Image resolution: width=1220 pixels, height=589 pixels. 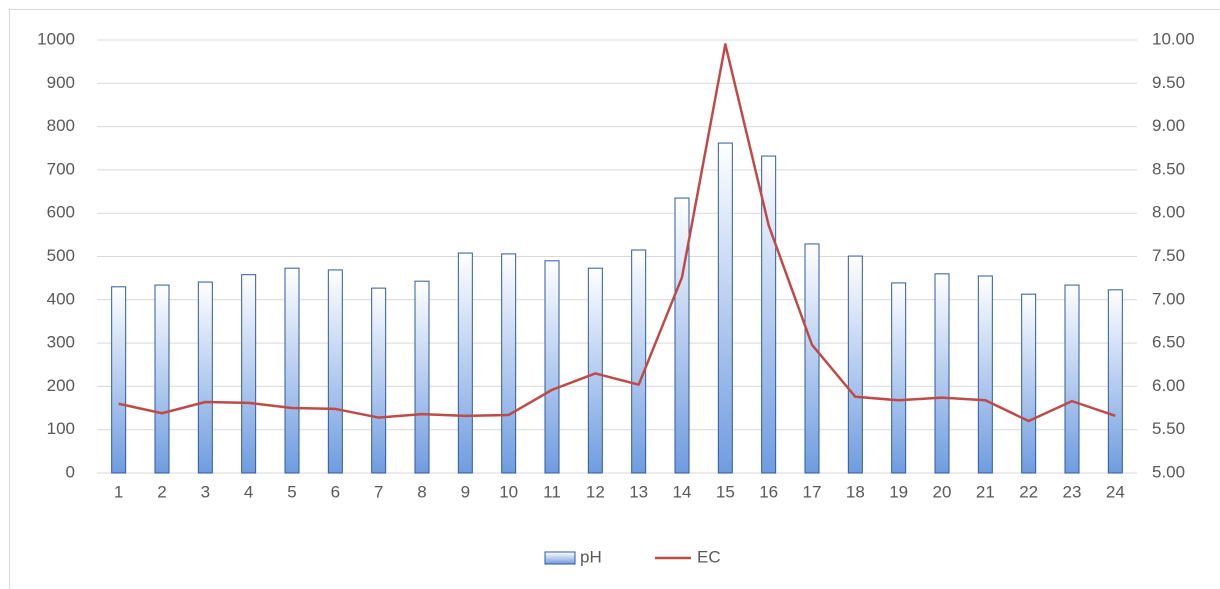 What do you see at coordinates (61, 125) in the screenshot?
I see `y-tick-label: 800` at bounding box center [61, 125].